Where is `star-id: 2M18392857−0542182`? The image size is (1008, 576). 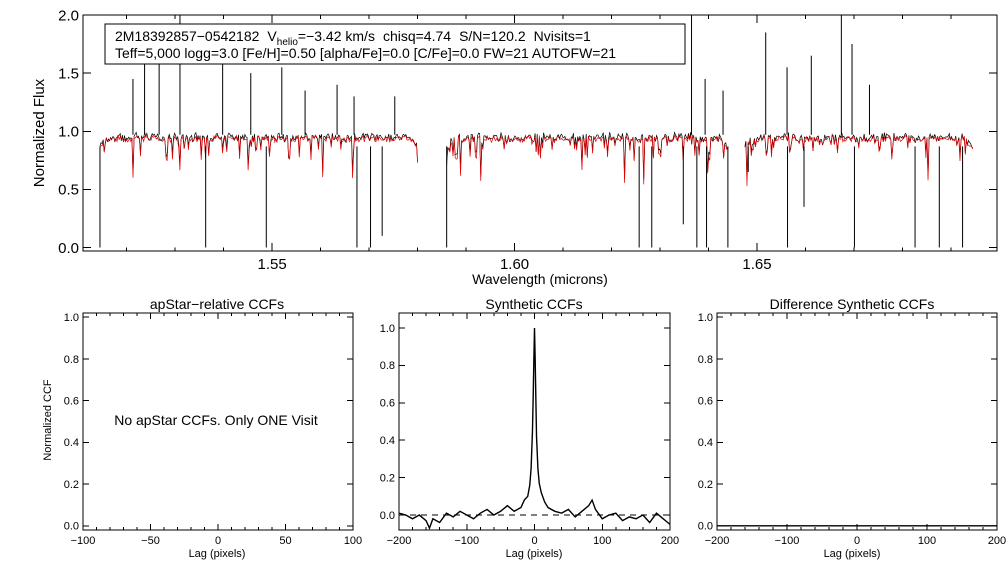
star-id: 2M18392857−0542182 is located at coordinates (187, 36).